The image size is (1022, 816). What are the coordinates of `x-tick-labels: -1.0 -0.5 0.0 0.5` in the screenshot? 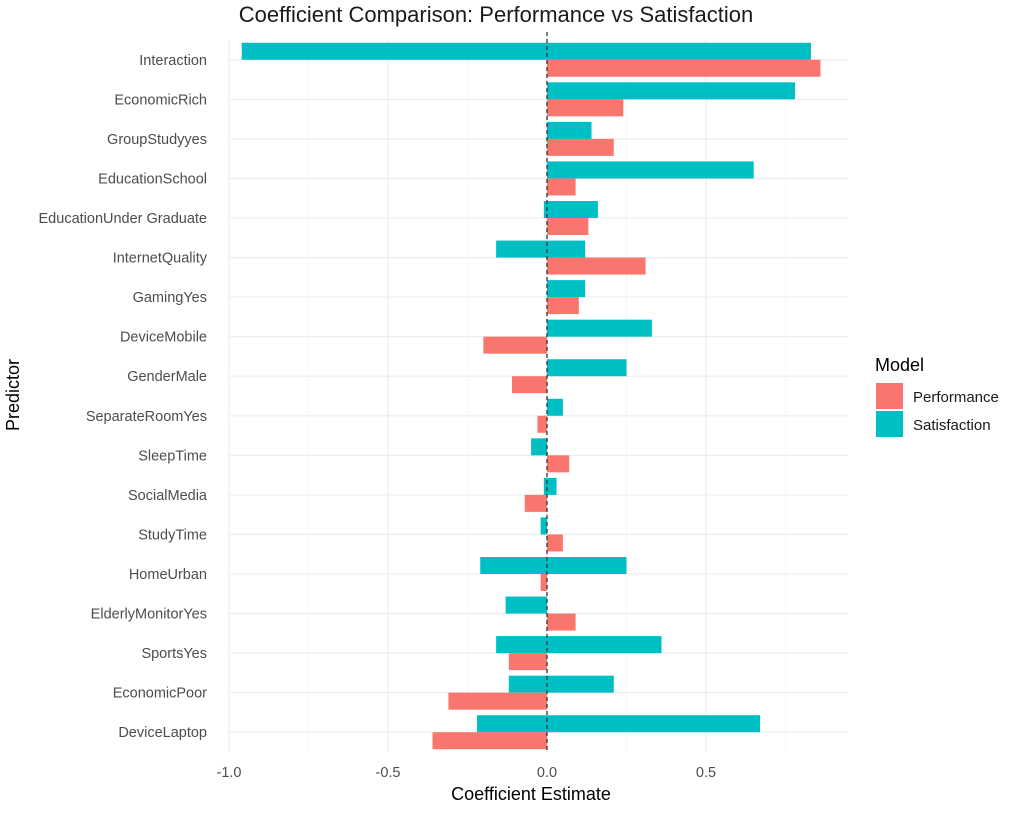 It's located at (467, 773).